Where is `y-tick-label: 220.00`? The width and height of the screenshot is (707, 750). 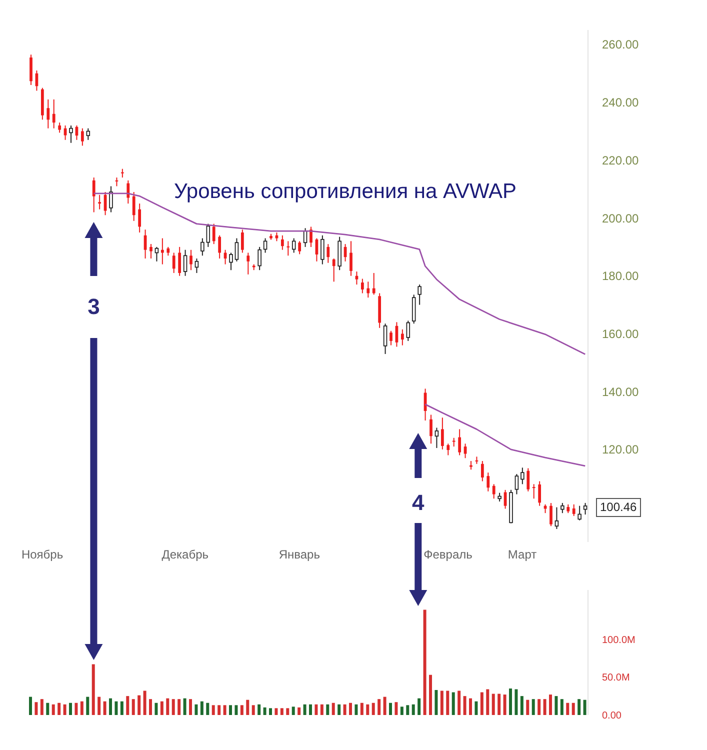
y-tick-label: 220.00 is located at coordinates (621, 160).